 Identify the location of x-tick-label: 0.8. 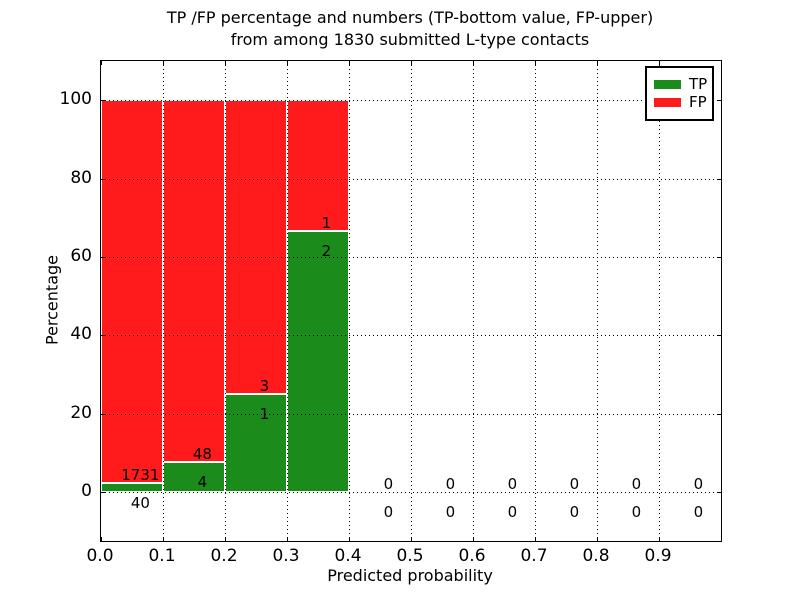
(596, 556).